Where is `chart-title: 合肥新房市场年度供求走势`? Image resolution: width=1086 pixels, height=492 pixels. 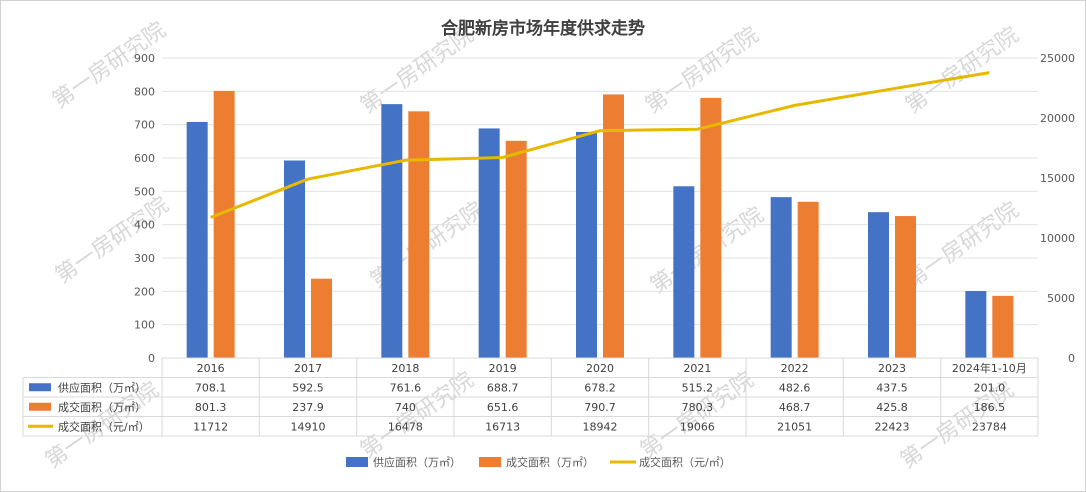
chart-title: 合肥新房市场年度供求走势 is located at coordinates (543, 28).